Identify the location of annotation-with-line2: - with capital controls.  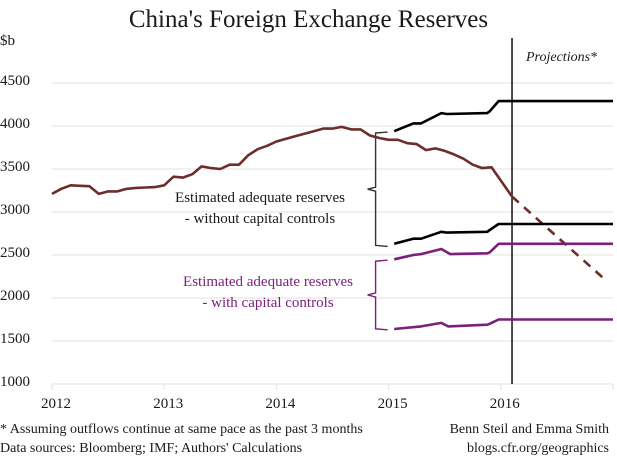
(268, 303).